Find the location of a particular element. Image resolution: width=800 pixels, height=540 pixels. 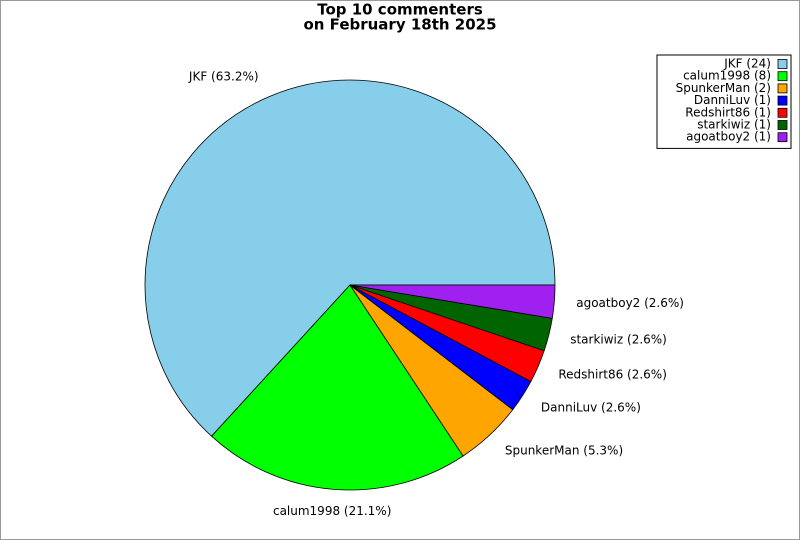

slice-label: starkiwiz (2.6%) is located at coordinates (618, 340).